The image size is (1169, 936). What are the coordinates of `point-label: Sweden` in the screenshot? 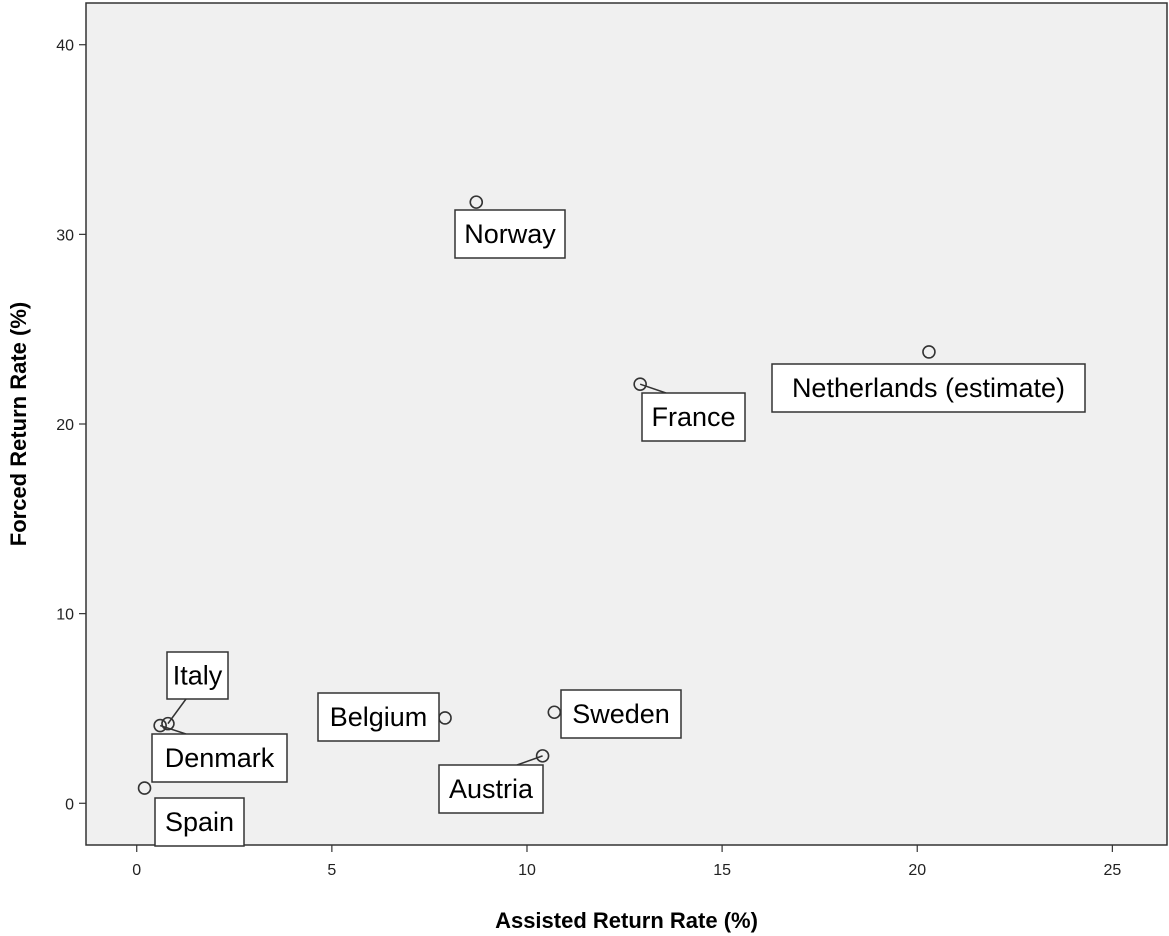 It's located at (621, 714).